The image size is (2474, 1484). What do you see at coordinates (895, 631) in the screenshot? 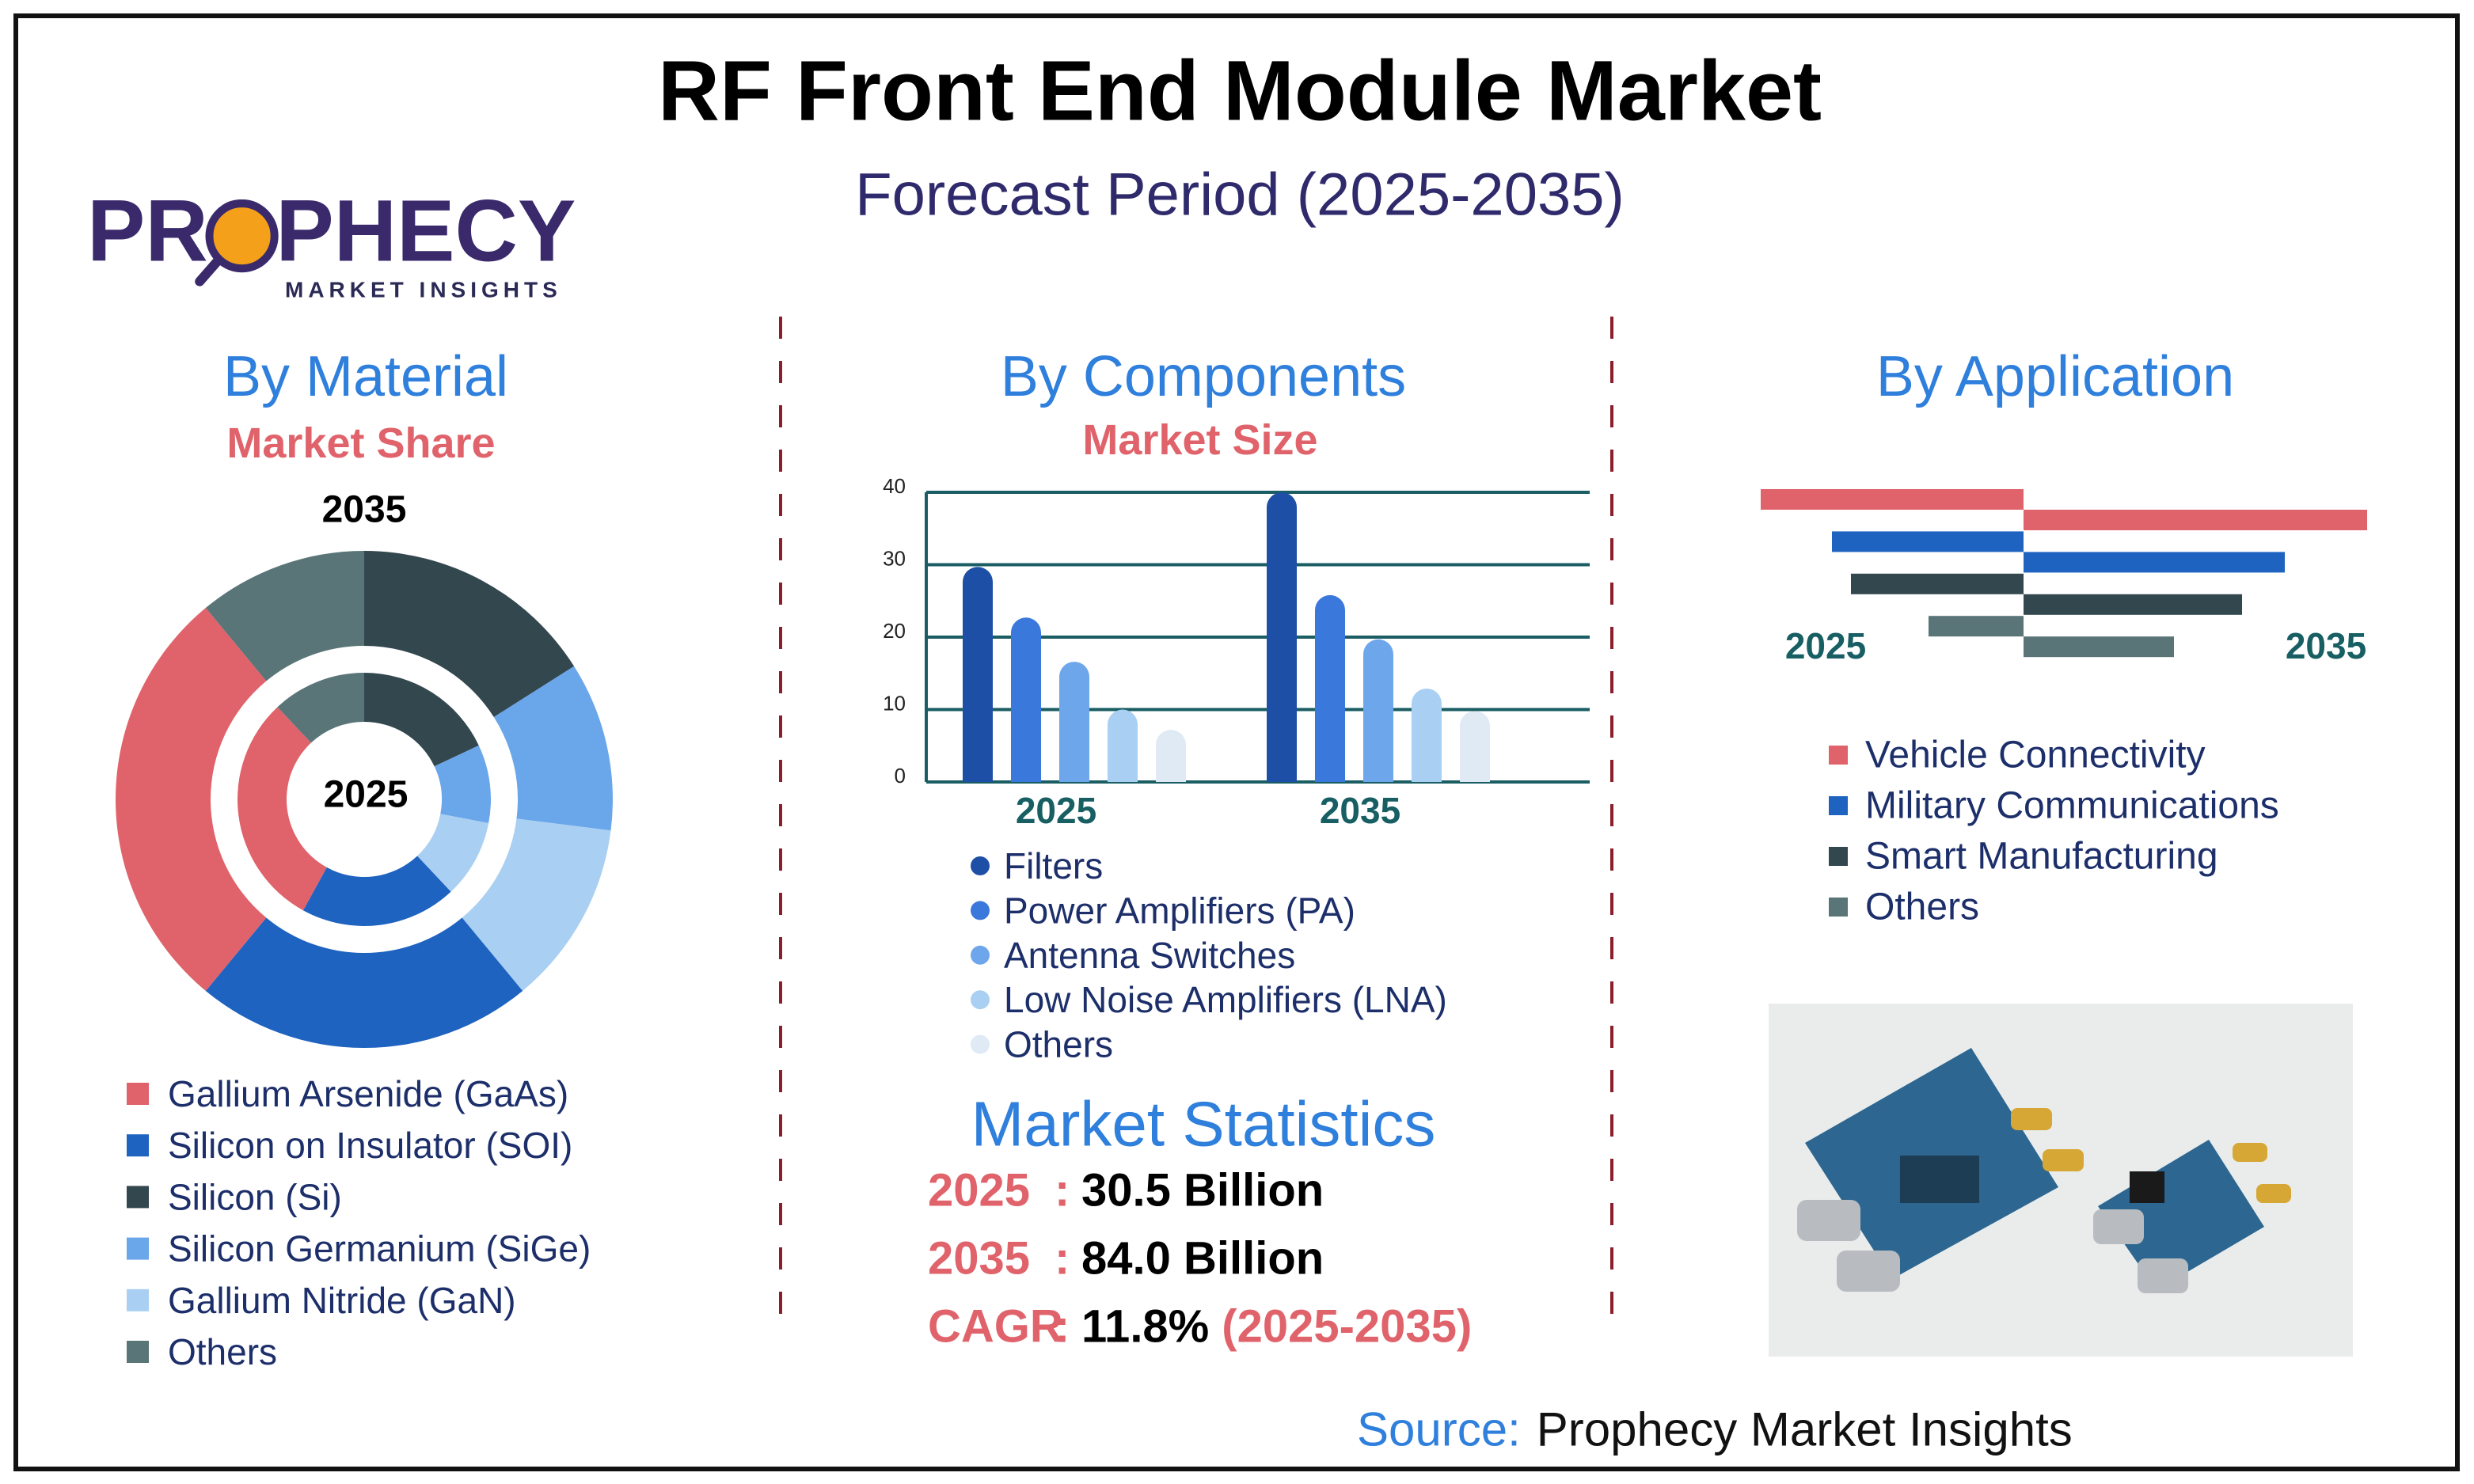
I see `y-tick-label: 20` at bounding box center [895, 631].